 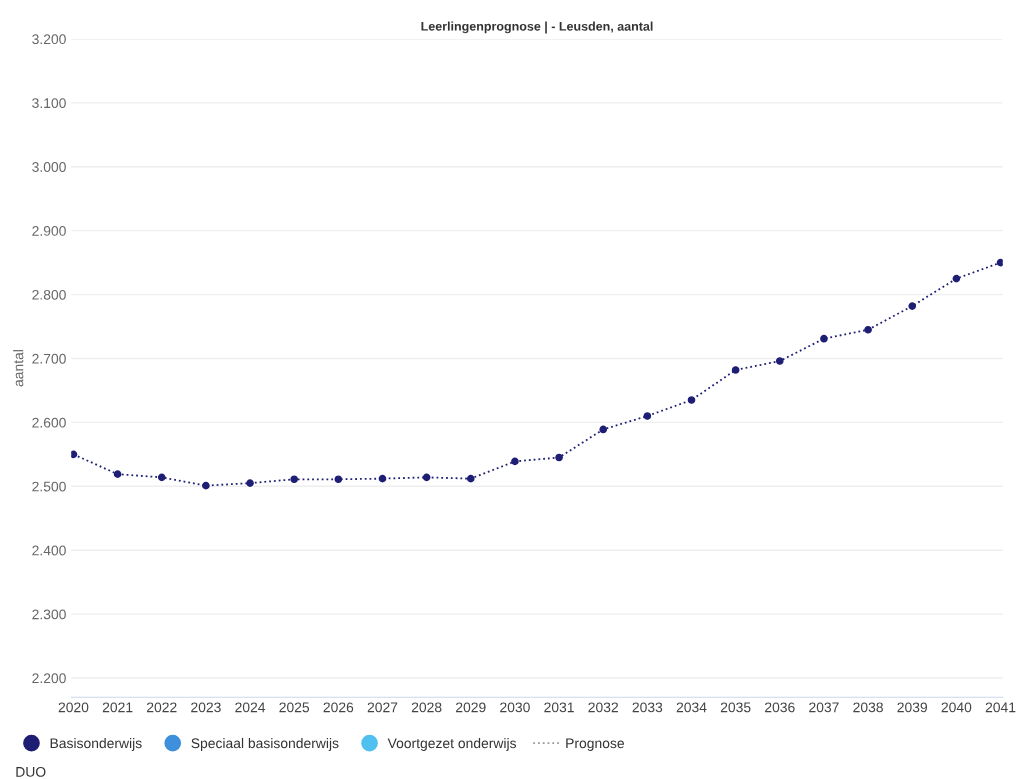 I want to click on x-tick-label: 2030, so click(x=515, y=707).